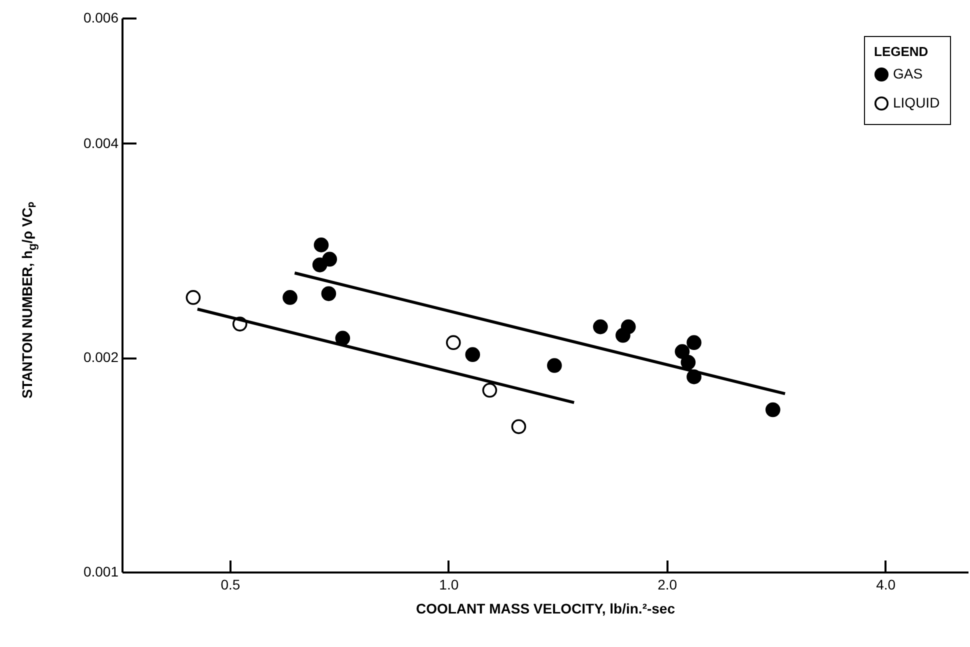 The width and height of the screenshot is (970, 647). Describe the element at coordinates (101, 18) in the screenshot. I see `y-tick-label: 0.006` at that location.